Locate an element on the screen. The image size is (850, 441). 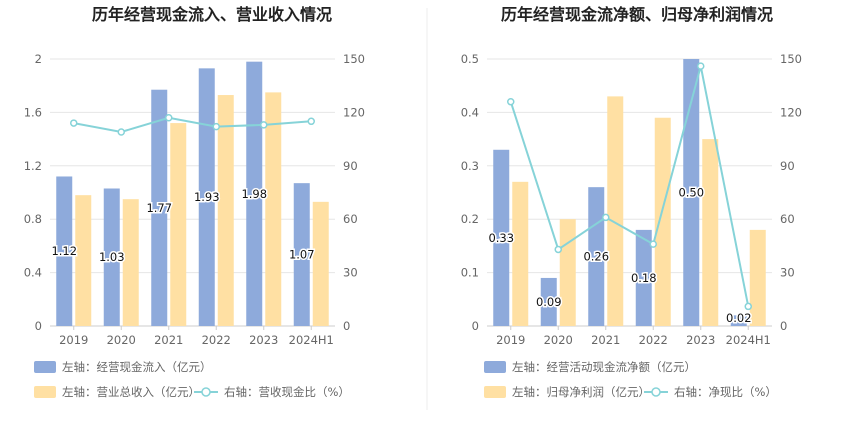
bar-value-label: 1.77 is located at coordinates (159, 208).